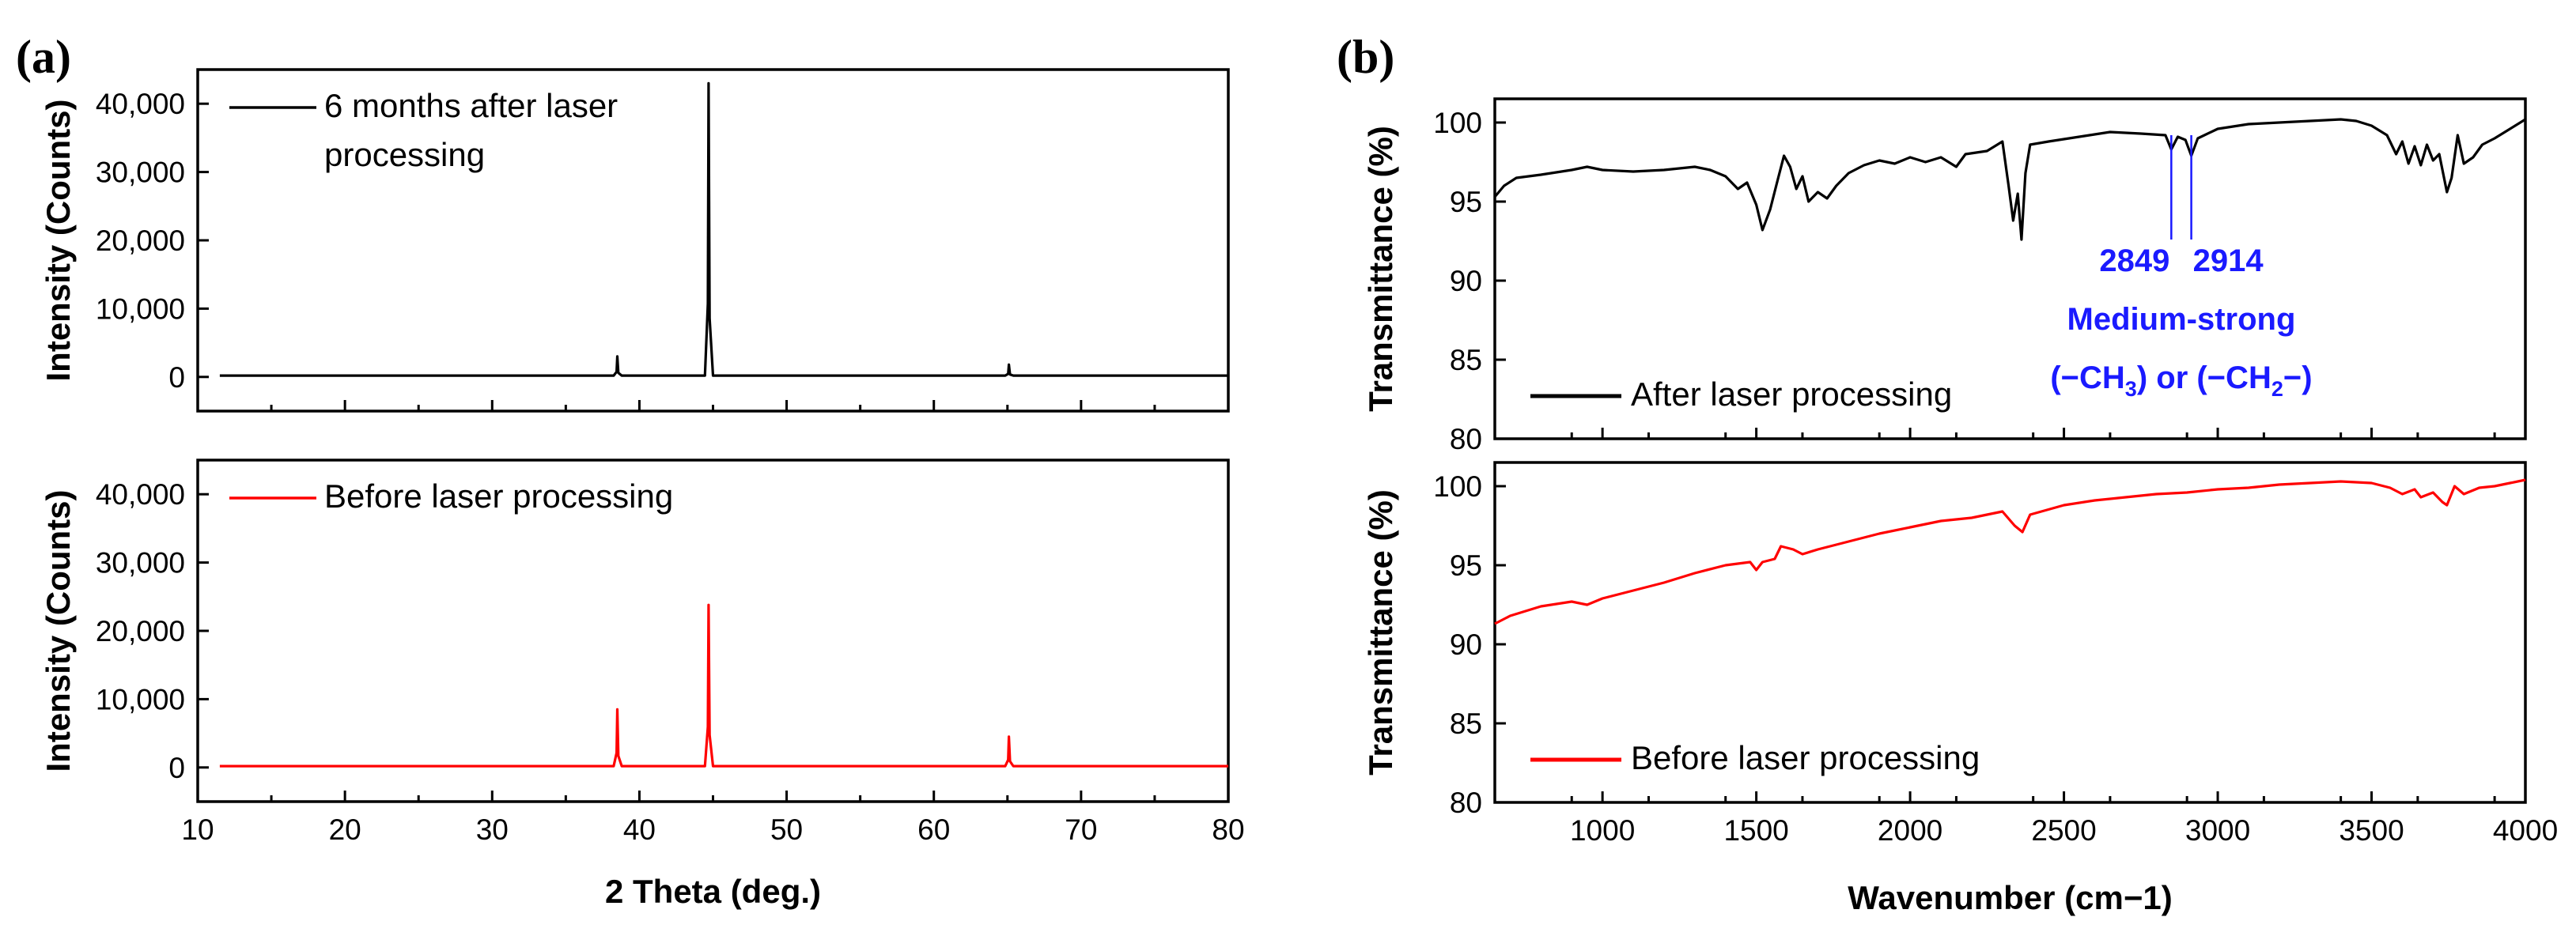 The height and width of the screenshot is (936, 2576). What do you see at coordinates (933, 829) in the screenshot?
I see `x-tick-label: 60` at bounding box center [933, 829].